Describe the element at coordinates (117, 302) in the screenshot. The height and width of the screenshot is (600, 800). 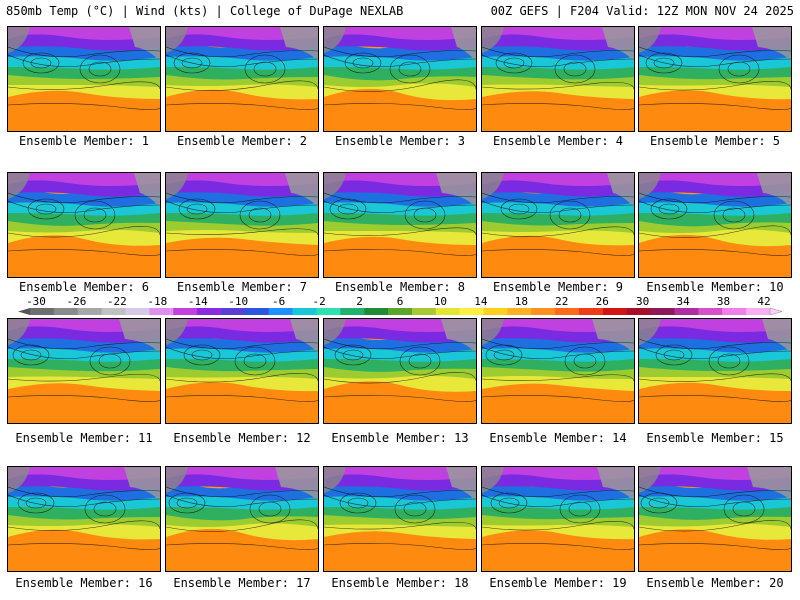
I see `colorbar-tick-label: -22` at that location.